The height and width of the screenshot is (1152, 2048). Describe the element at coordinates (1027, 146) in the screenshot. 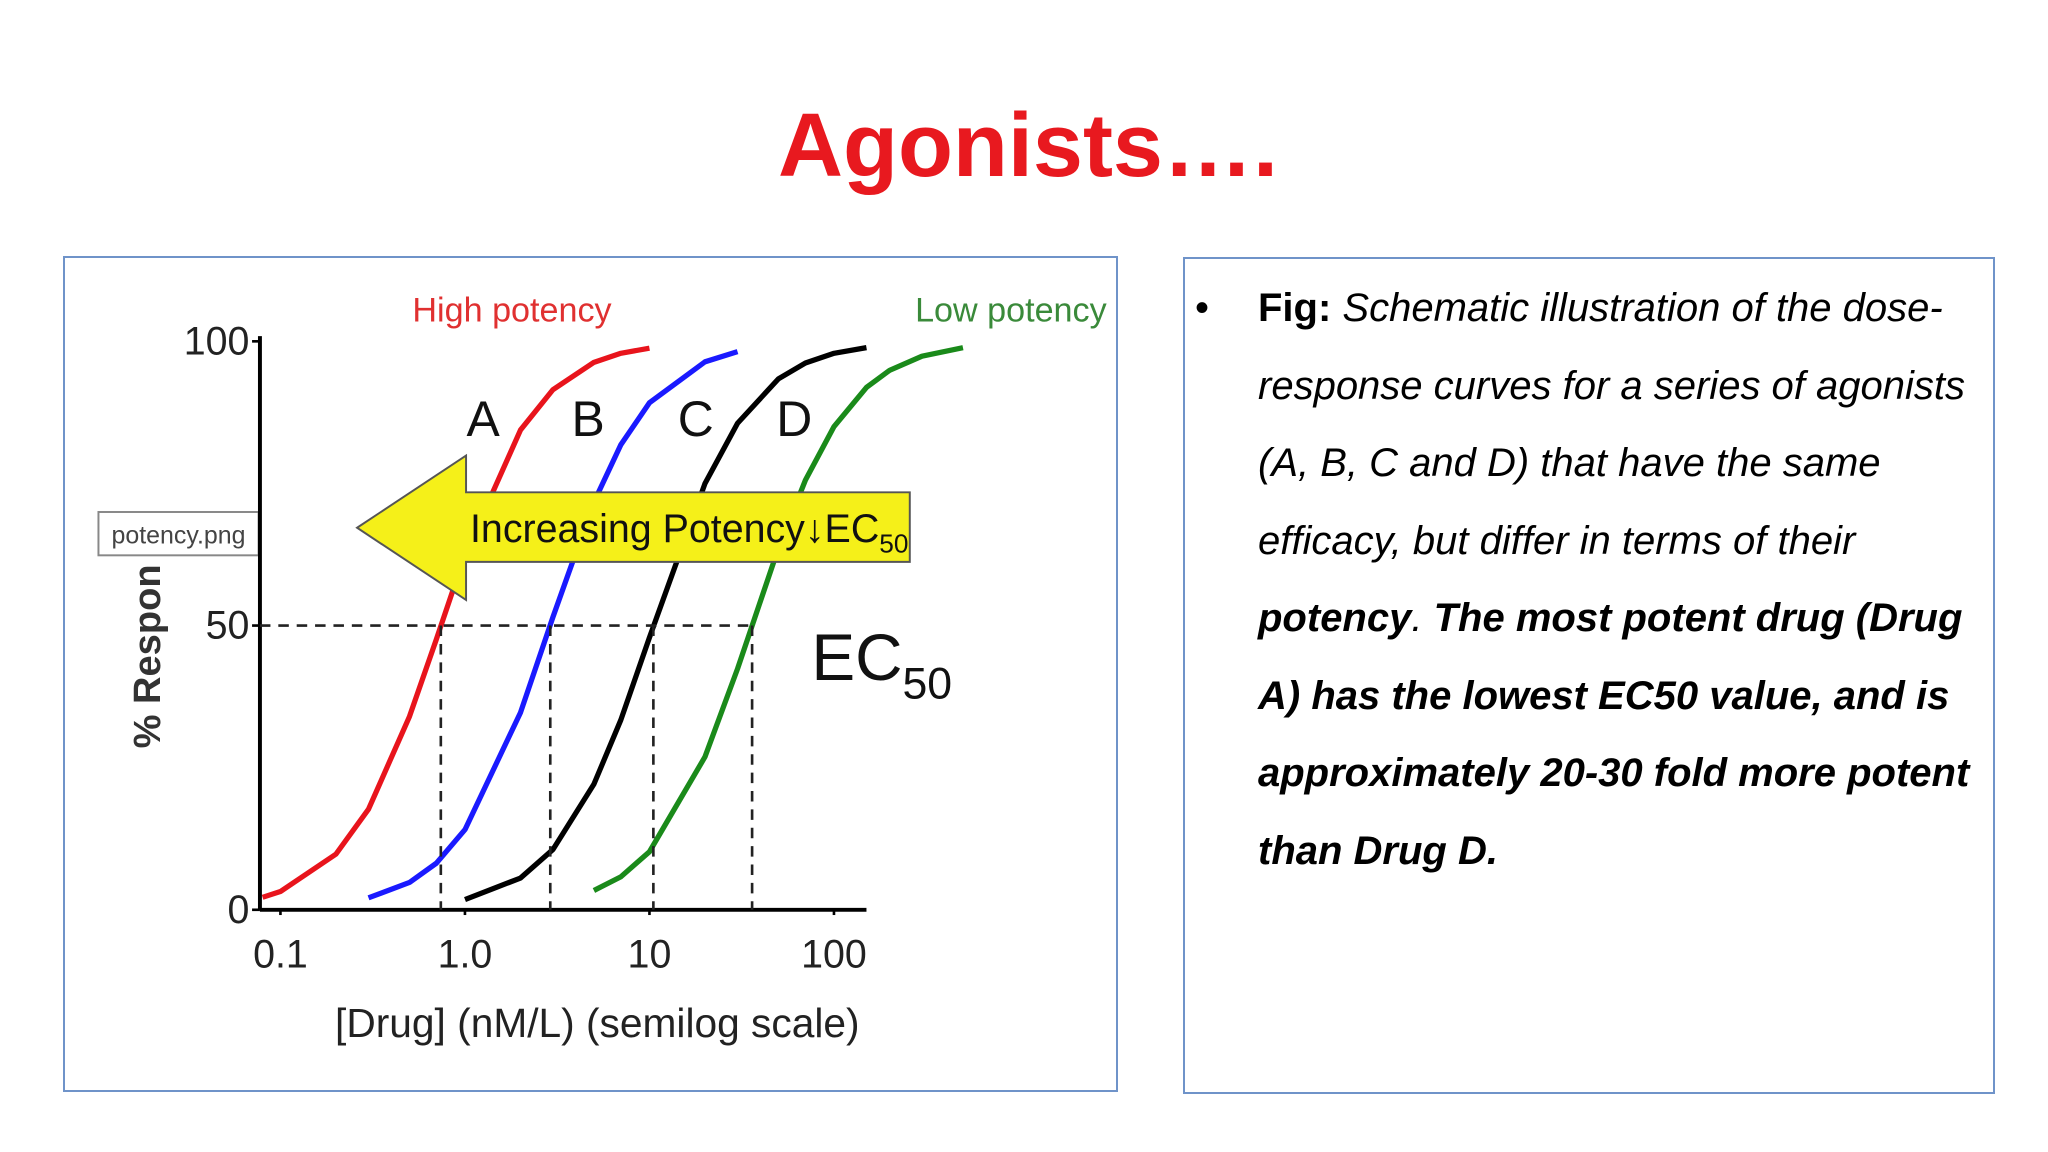

I see `slide-title: Agonists….` at that location.